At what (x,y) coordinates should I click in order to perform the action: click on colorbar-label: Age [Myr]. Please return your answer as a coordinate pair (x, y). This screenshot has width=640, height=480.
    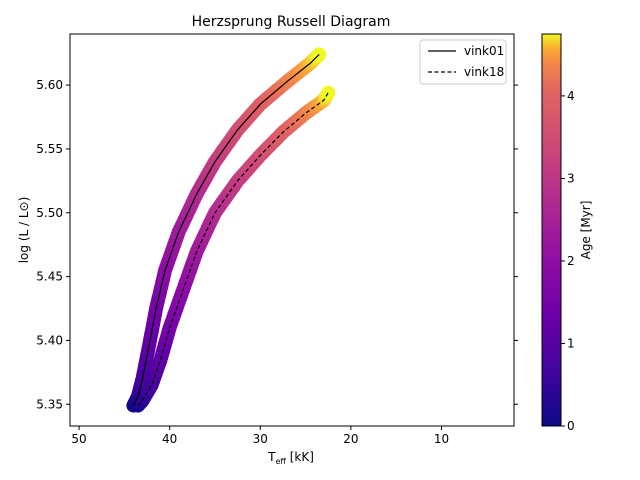
    Looking at the image, I should click on (586, 230).